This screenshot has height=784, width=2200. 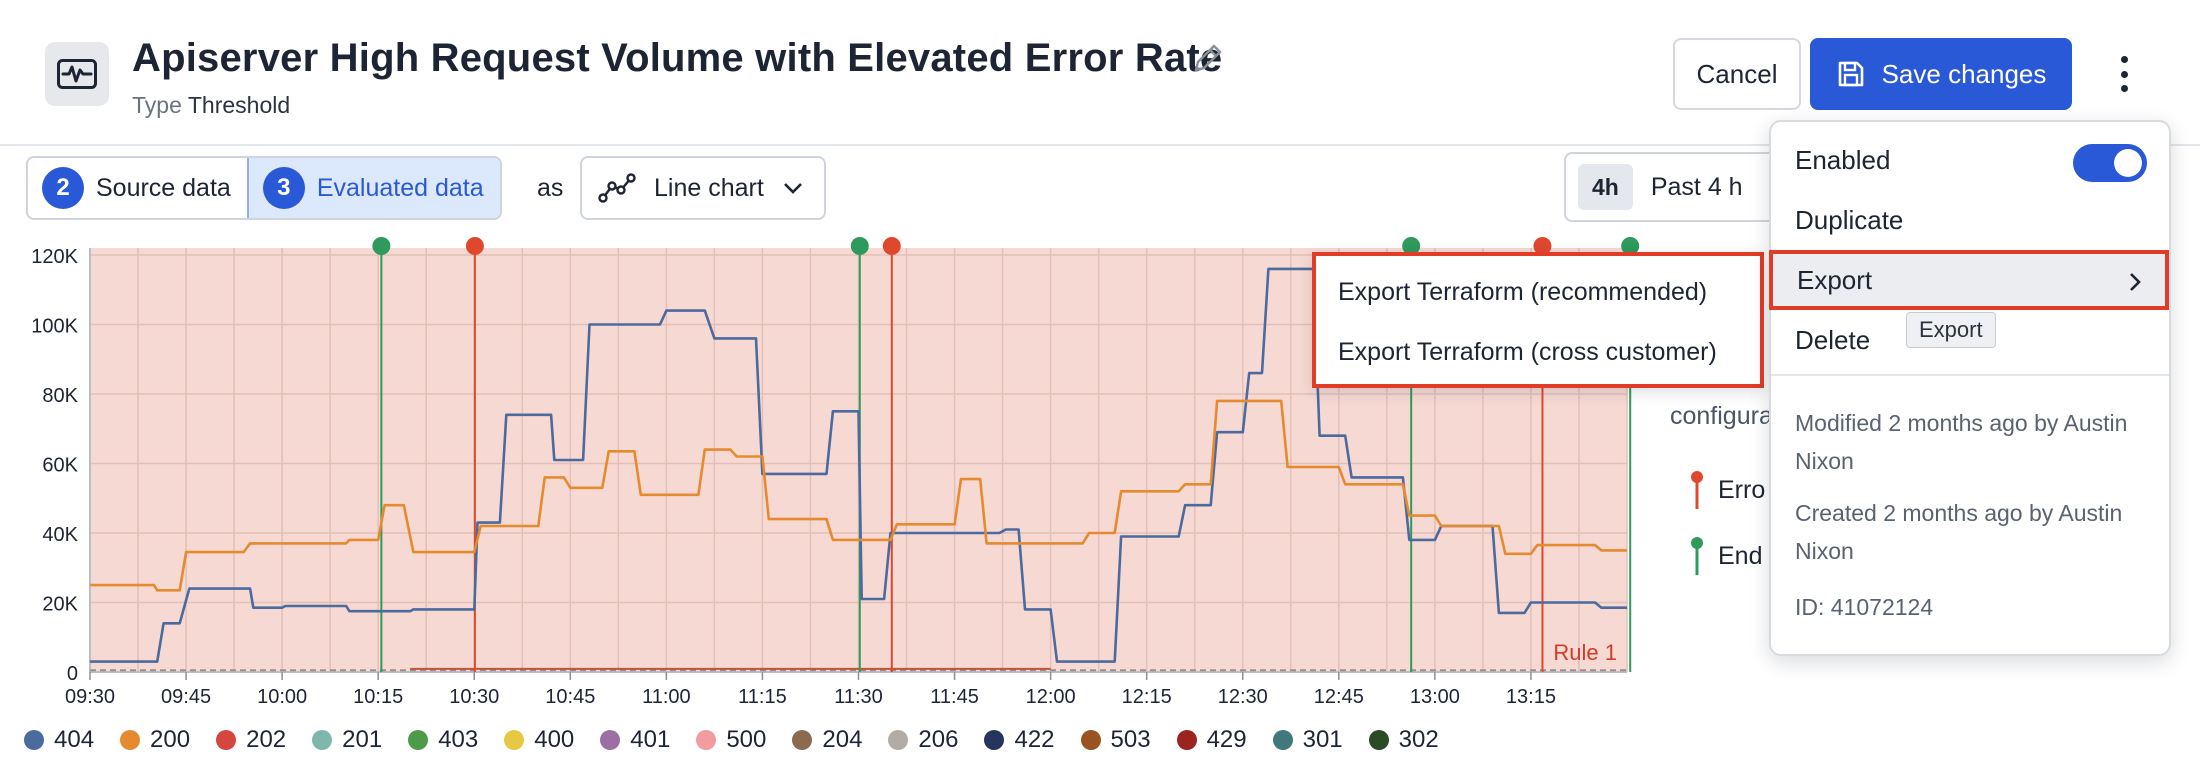 I want to click on legend-label: 202, so click(x=266, y=739).